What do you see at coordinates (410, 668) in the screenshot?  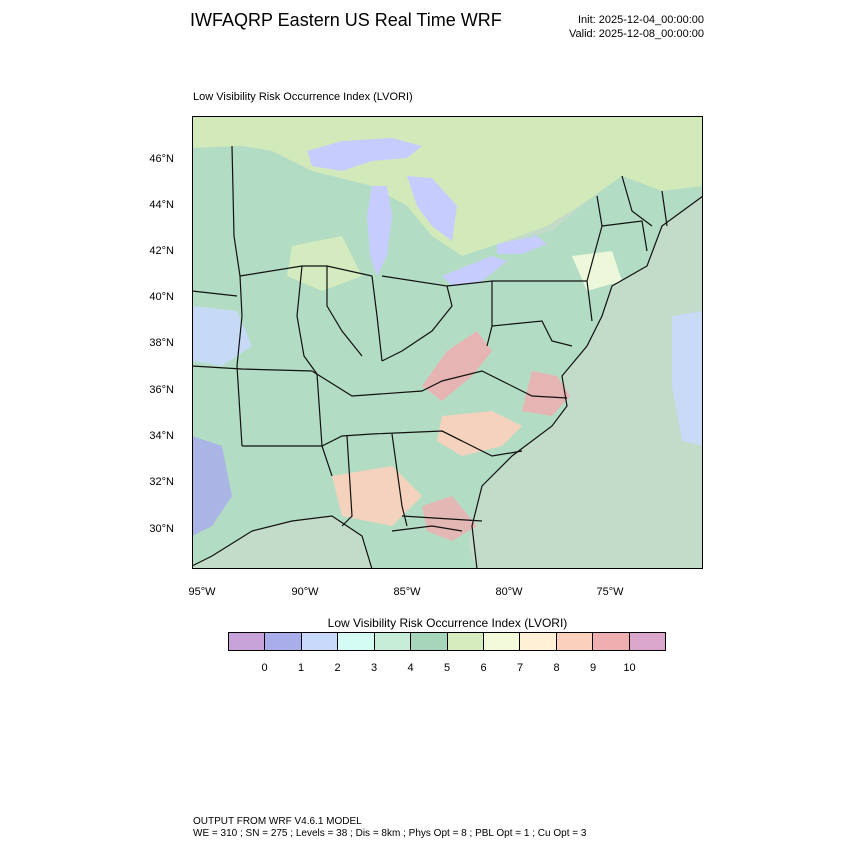 I see `colorbar-tick-label: 4` at bounding box center [410, 668].